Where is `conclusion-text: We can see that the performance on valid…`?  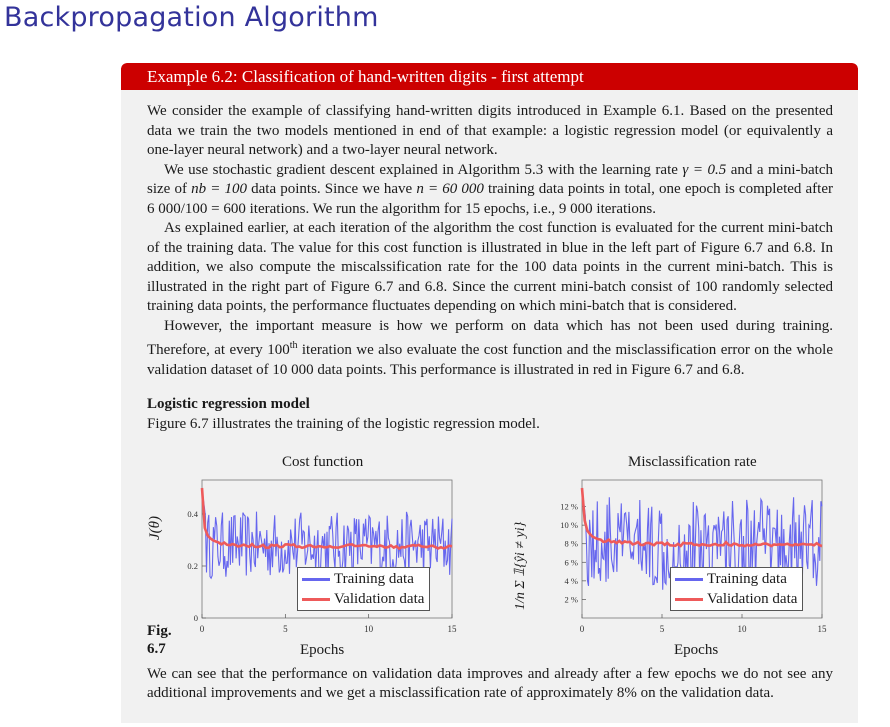
conclusion-text: We can see that the performance on valid… is located at coordinates (490, 683).